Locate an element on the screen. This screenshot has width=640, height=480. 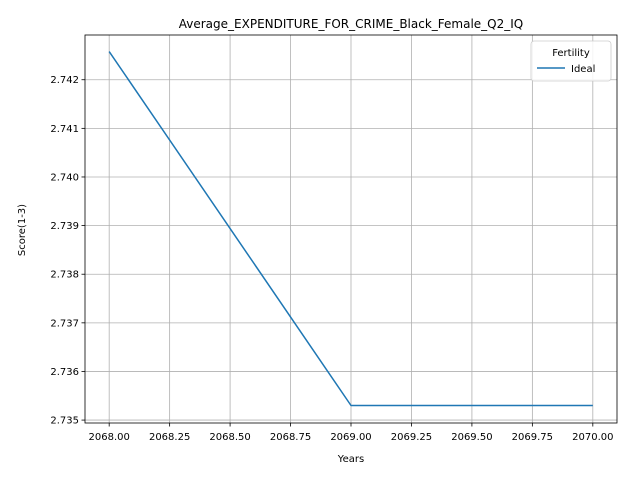
x-tick-label: 2069.50 is located at coordinates (471, 437).